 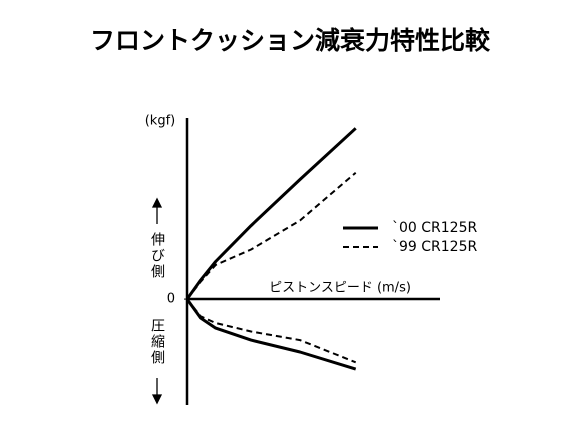 What do you see at coordinates (171, 299) in the screenshot?
I see `y-tick-label: 0` at bounding box center [171, 299].